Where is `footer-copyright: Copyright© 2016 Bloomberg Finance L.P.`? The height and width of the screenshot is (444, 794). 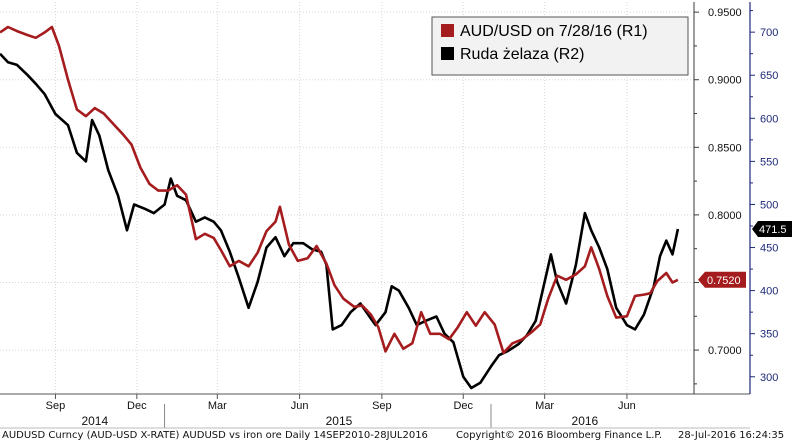
footer-copyright: Copyright© 2016 Bloomberg Finance L.P. is located at coordinates (559, 435).